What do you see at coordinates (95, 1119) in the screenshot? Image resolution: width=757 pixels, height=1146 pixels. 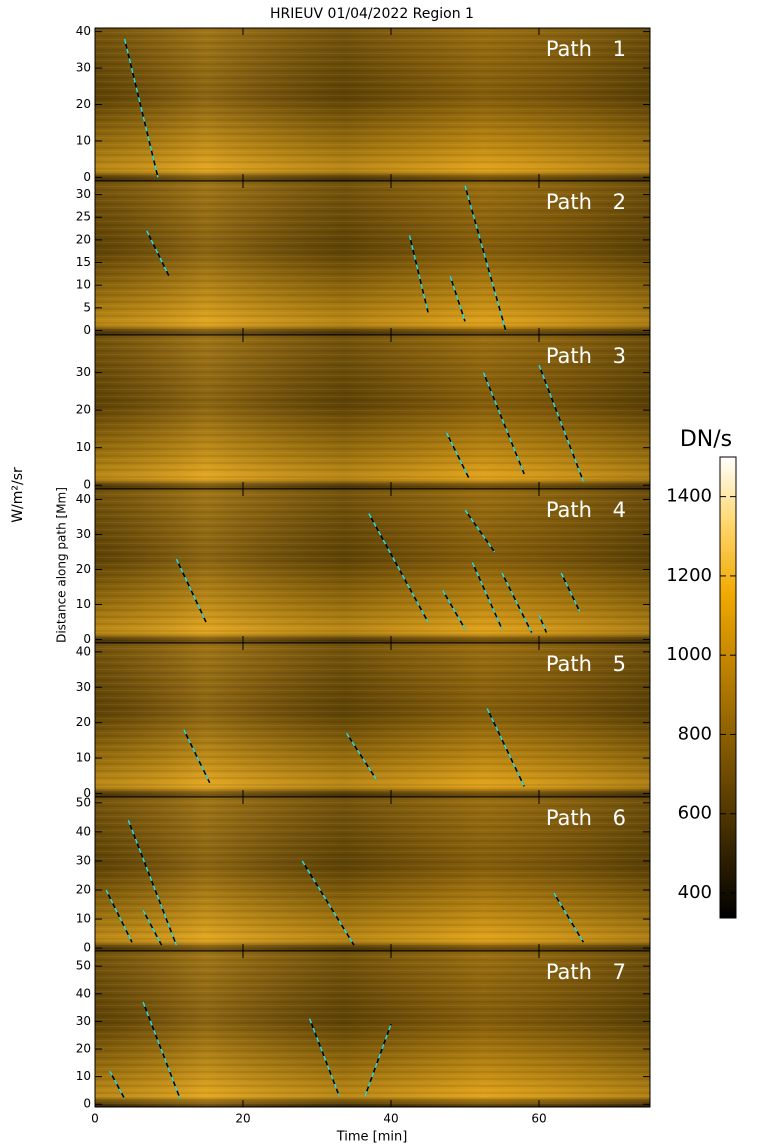 I see `x-tick-label: 0` at bounding box center [95, 1119].